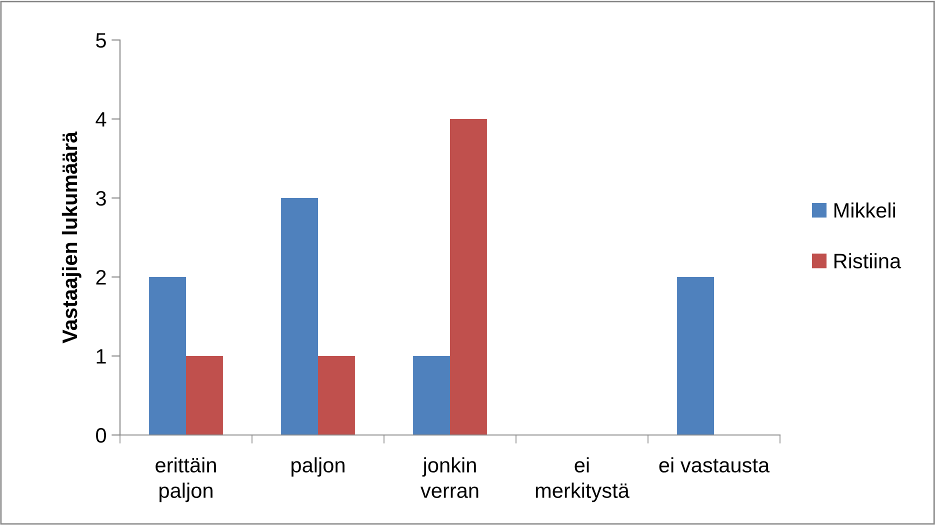 Image resolution: width=936 pixels, height=525 pixels. I want to click on legend-label: Mikkeli, so click(865, 210).